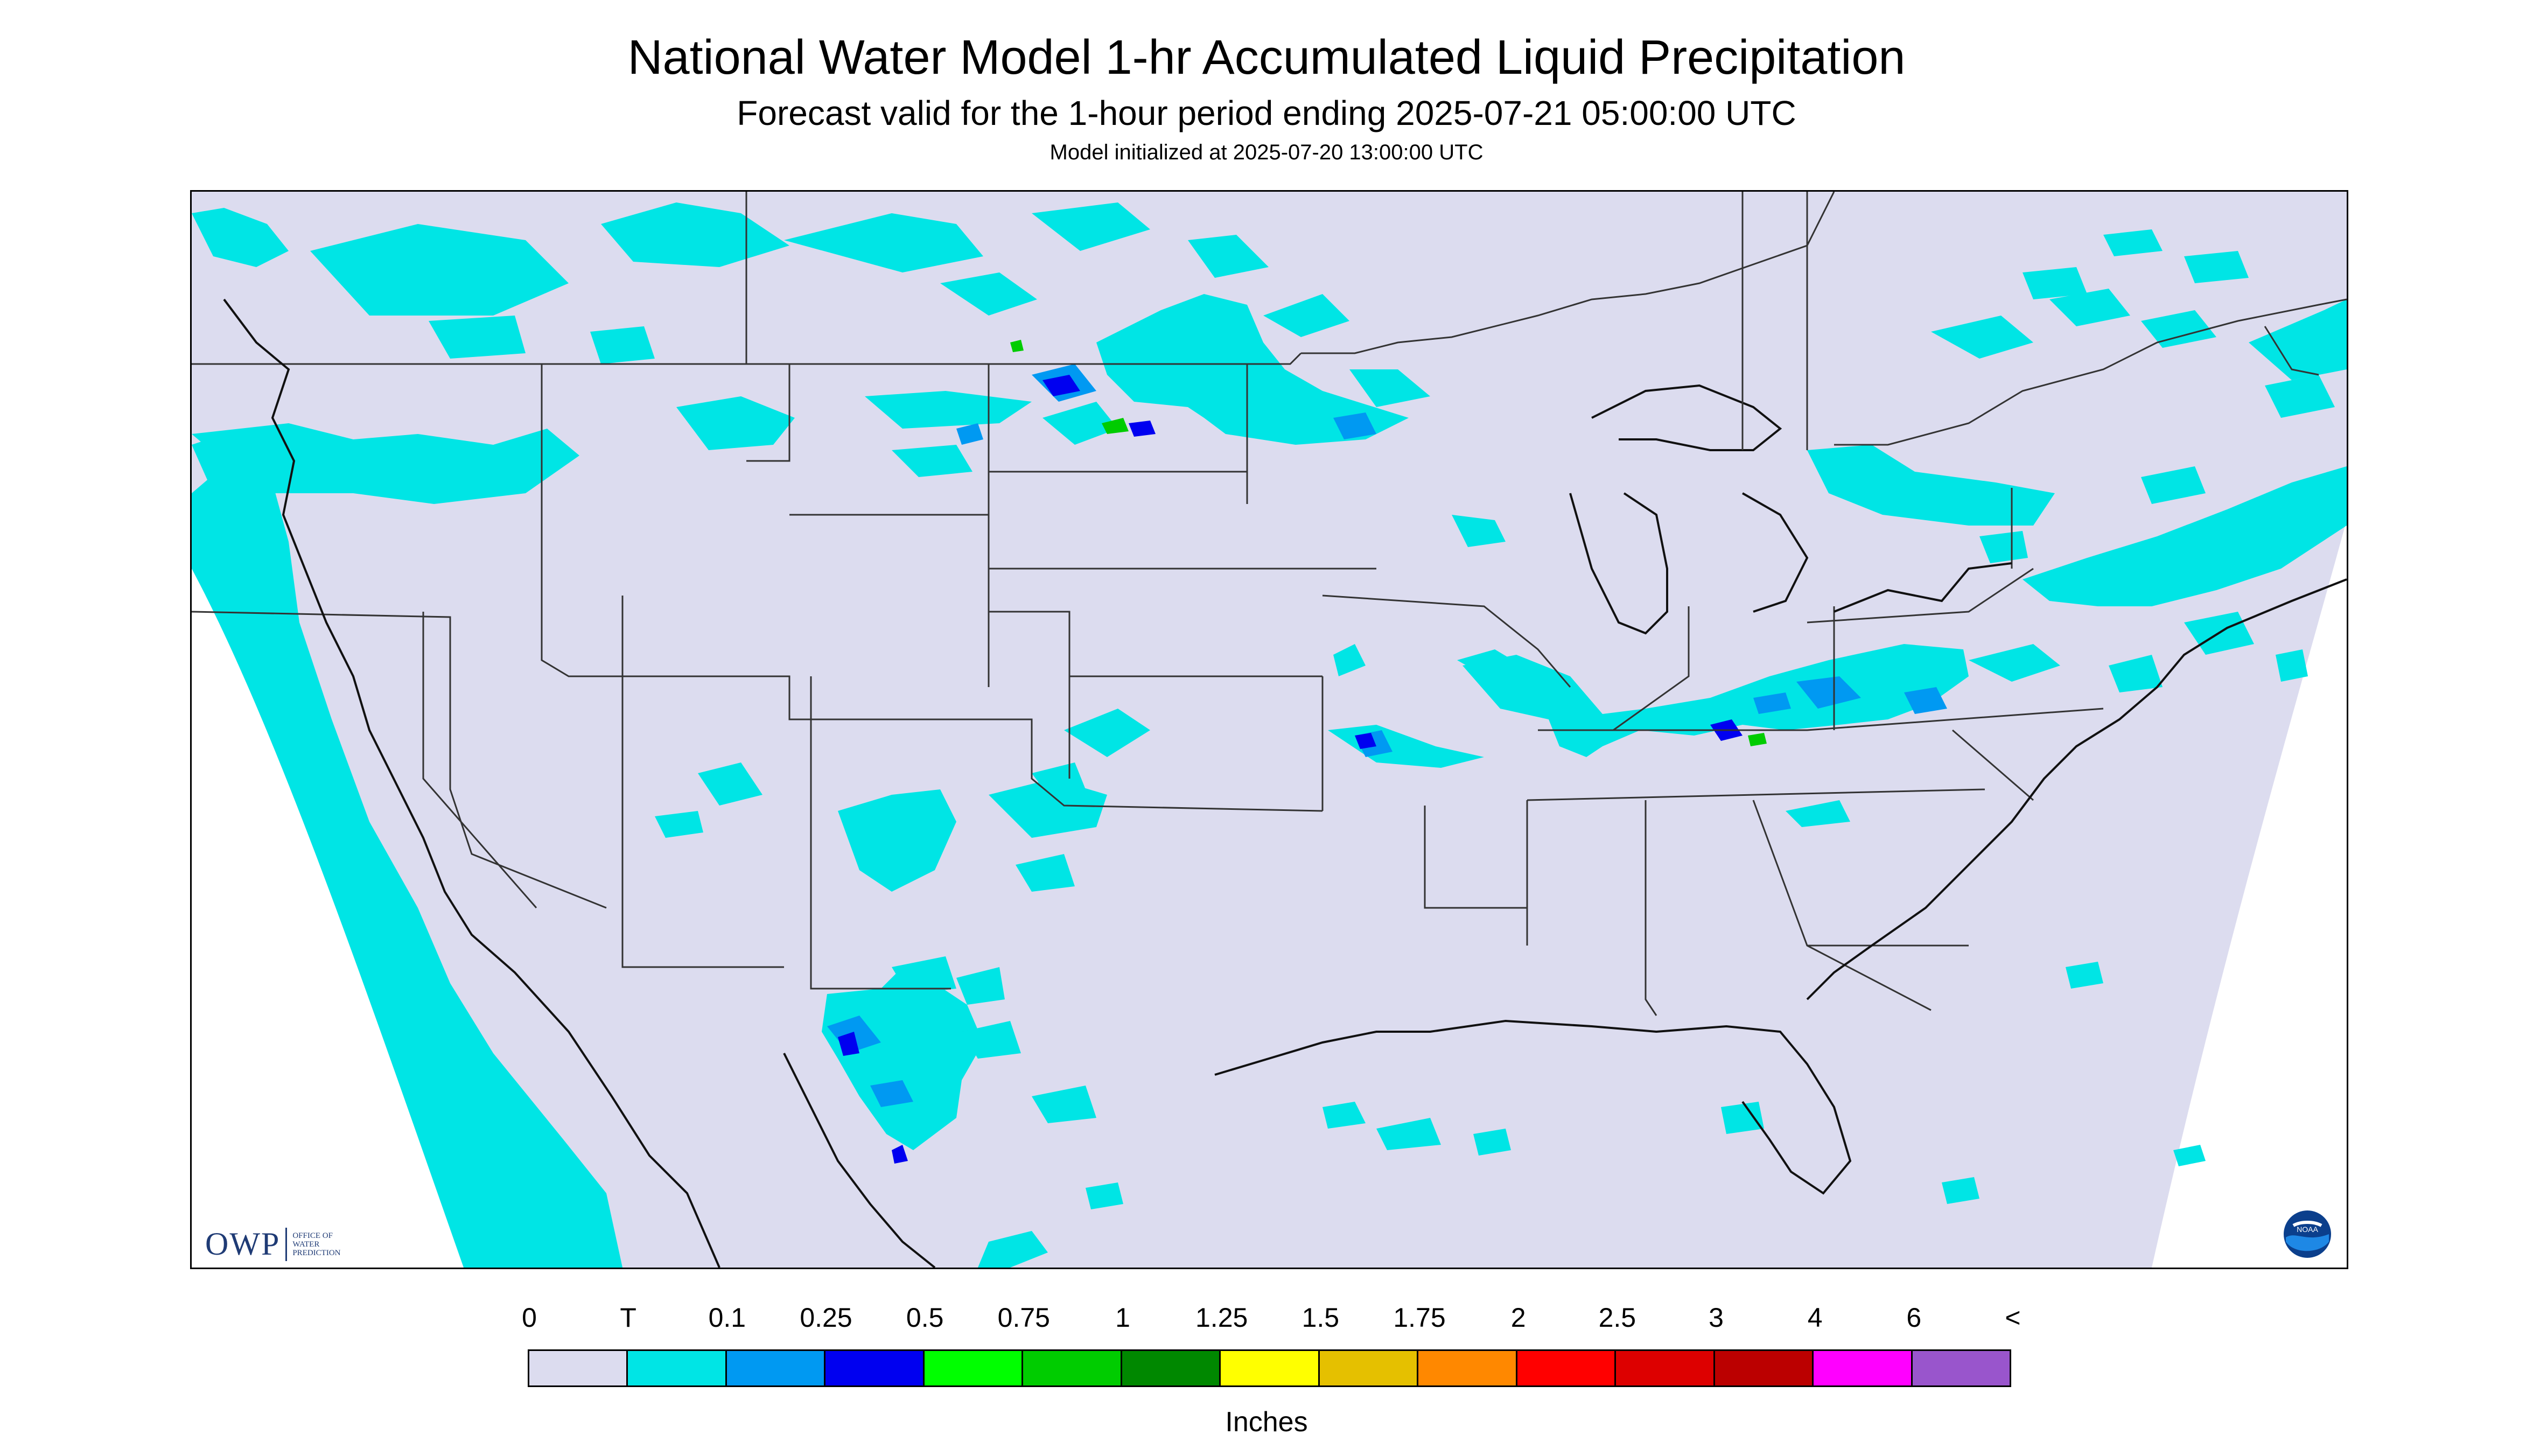  What do you see at coordinates (1617, 1318) in the screenshot?
I see `legend-label: 2.5` at bounding box center [1617, 1318].